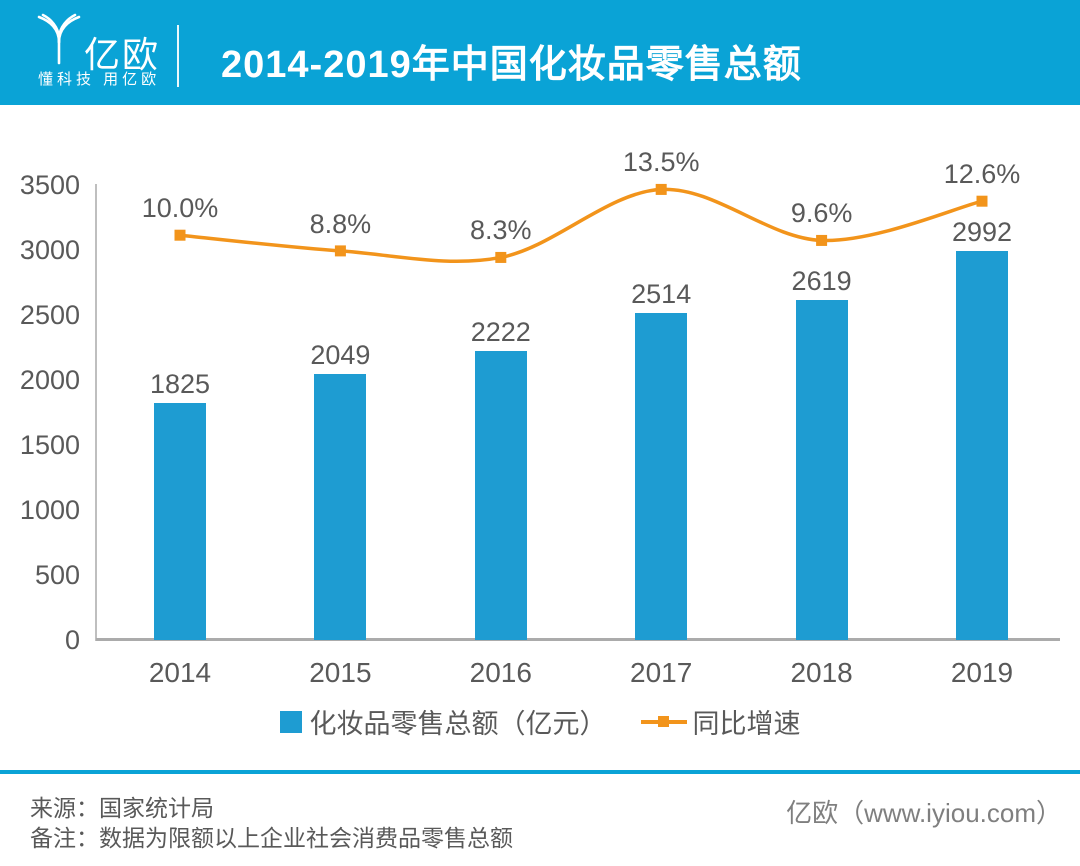 This screenshot has width=1080, height=866. I want to click on growth-value-label: 13.5%, so click(661, 162).